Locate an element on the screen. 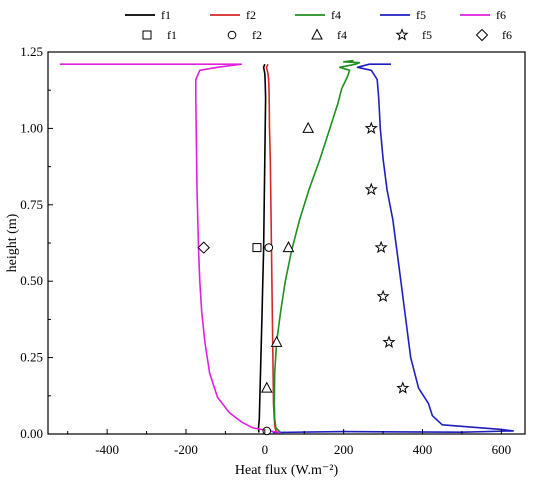  legend-marker-f5 is located at coordinates (402, 34).